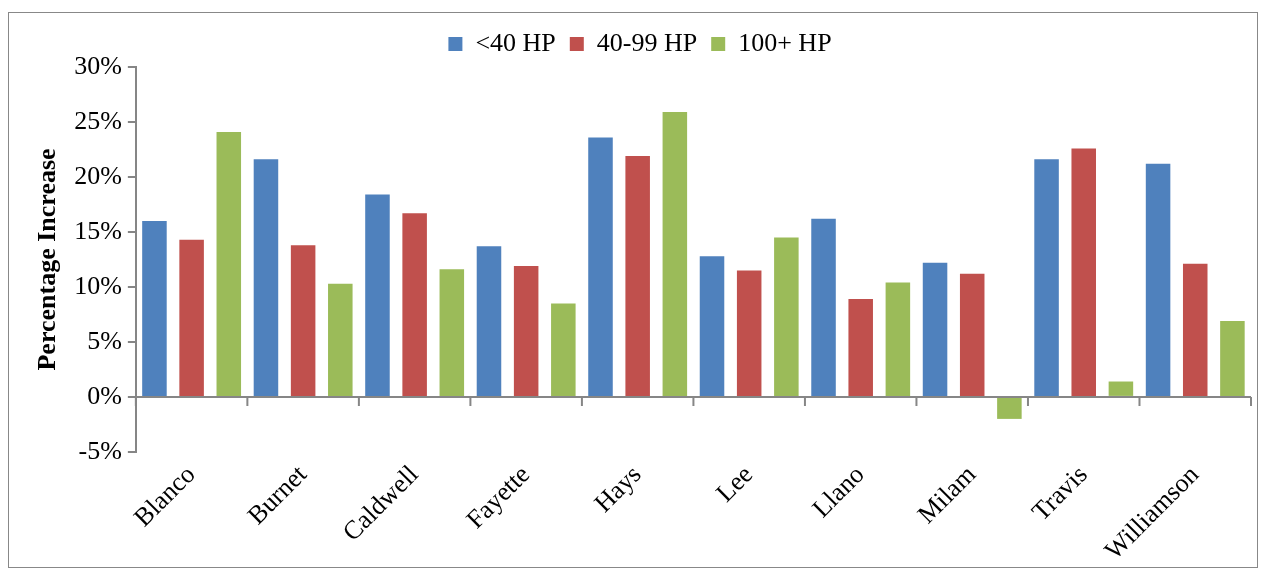  What do you see at coordinates (98, 65) in the screenshot?
I see `y-tick-label: 30%` at bounding box center [98, 65].